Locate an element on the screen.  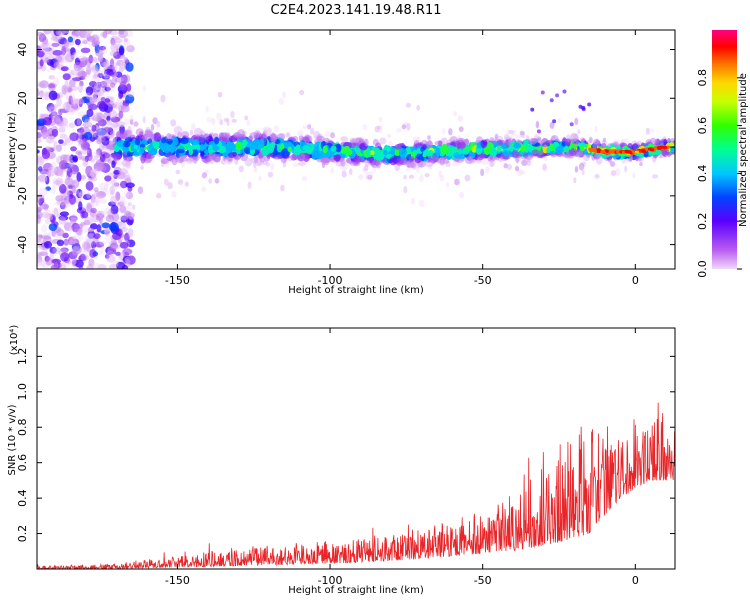
colorbar-tick-label: 0.4 is located at coordinates (702, 174).